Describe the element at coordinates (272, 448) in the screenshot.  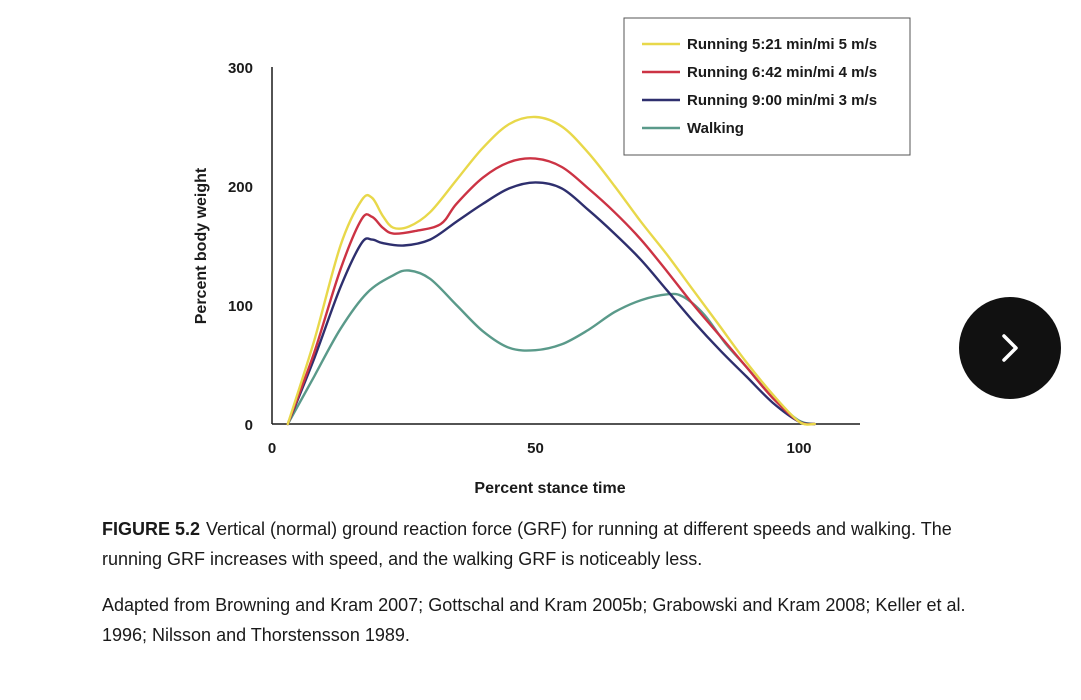
I see `x-tick-label: 0` at that location.